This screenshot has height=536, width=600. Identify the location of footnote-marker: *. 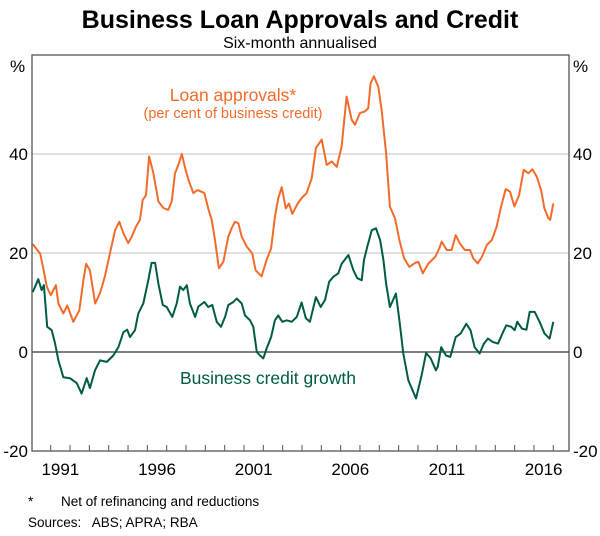
(31, 501).